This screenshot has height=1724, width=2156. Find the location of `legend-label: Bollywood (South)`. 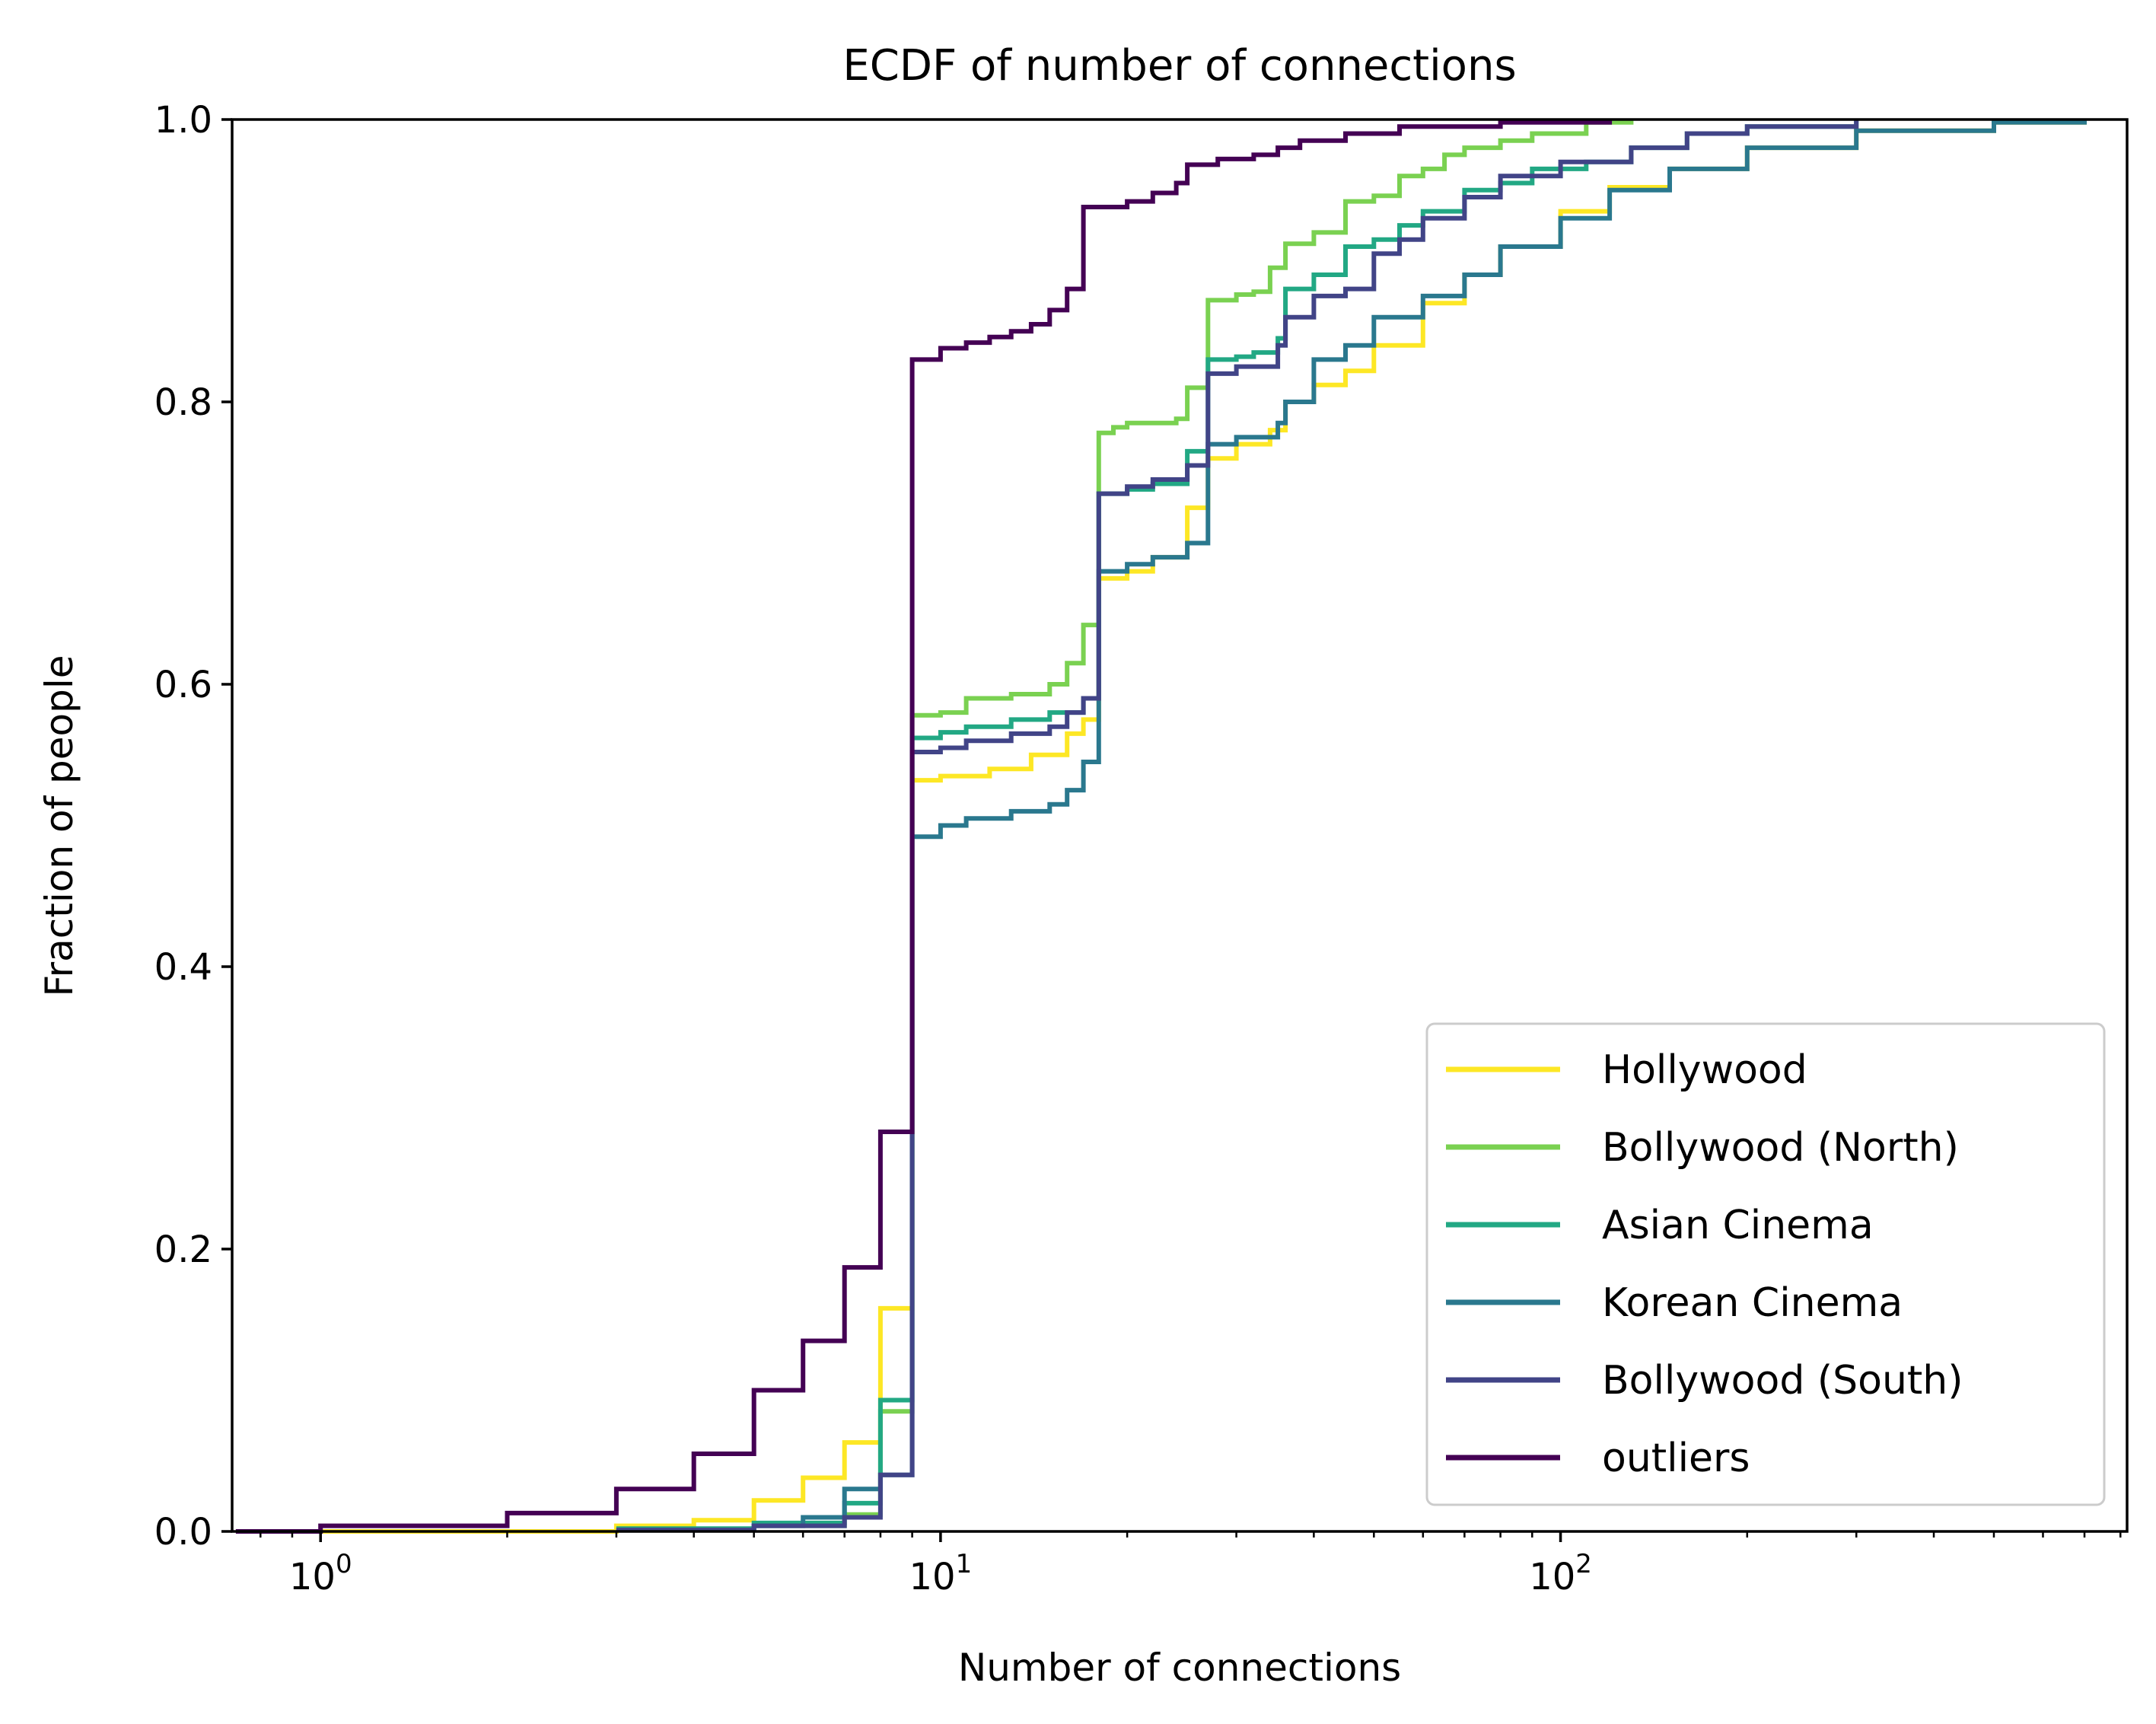

legend-label: Bollywood (South) is located at coordinates (1782, 1381).